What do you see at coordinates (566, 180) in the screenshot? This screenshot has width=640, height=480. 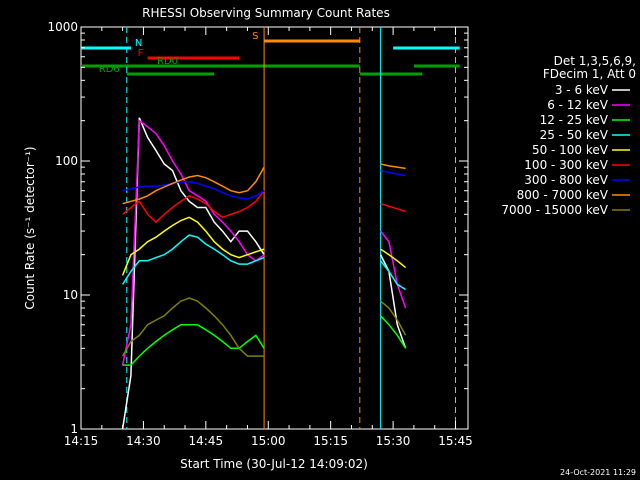 I see `legend-entry: 300 - 800 keV` at bounding box center [566, 180].